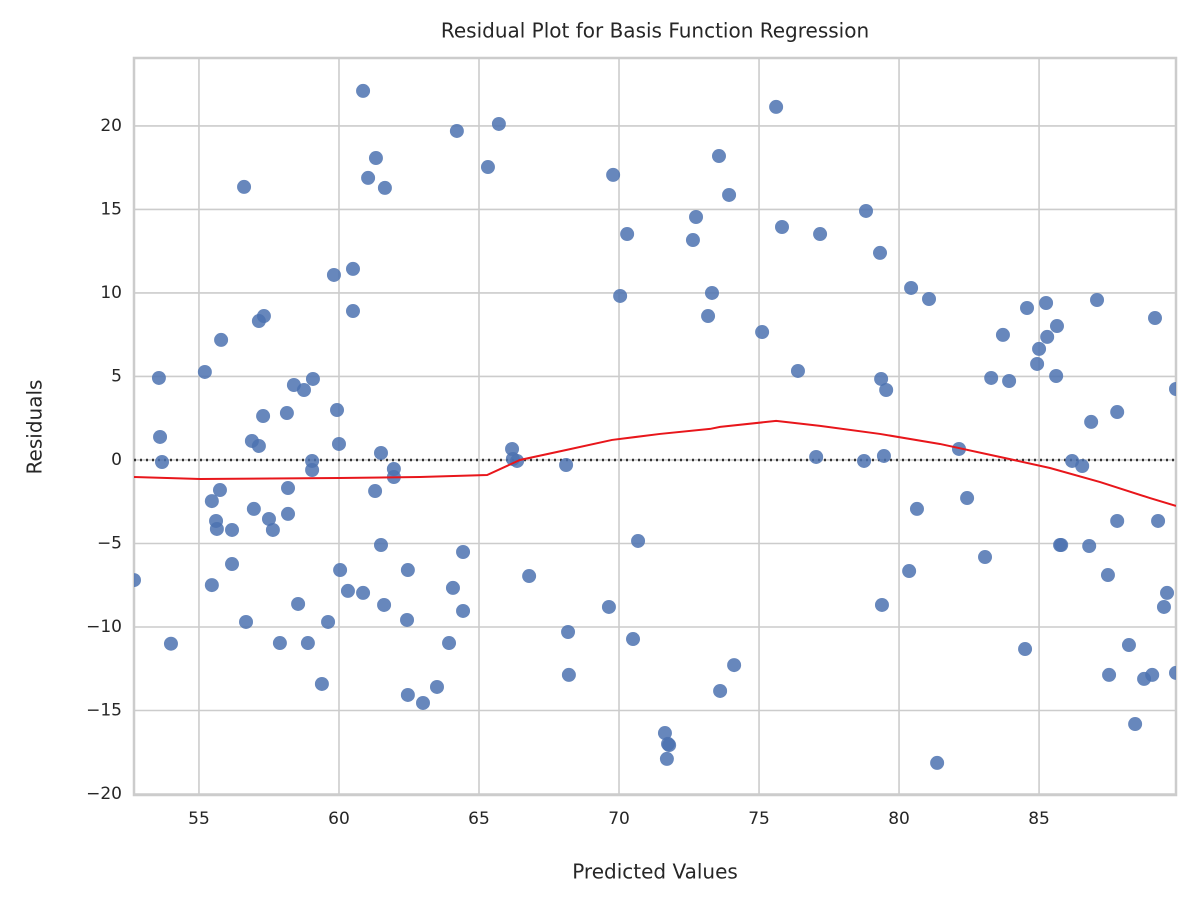 Image resolution: width=1194 pixels, height=909 pixels. I want to click on y-tick-label: −15, so click(104, 710).